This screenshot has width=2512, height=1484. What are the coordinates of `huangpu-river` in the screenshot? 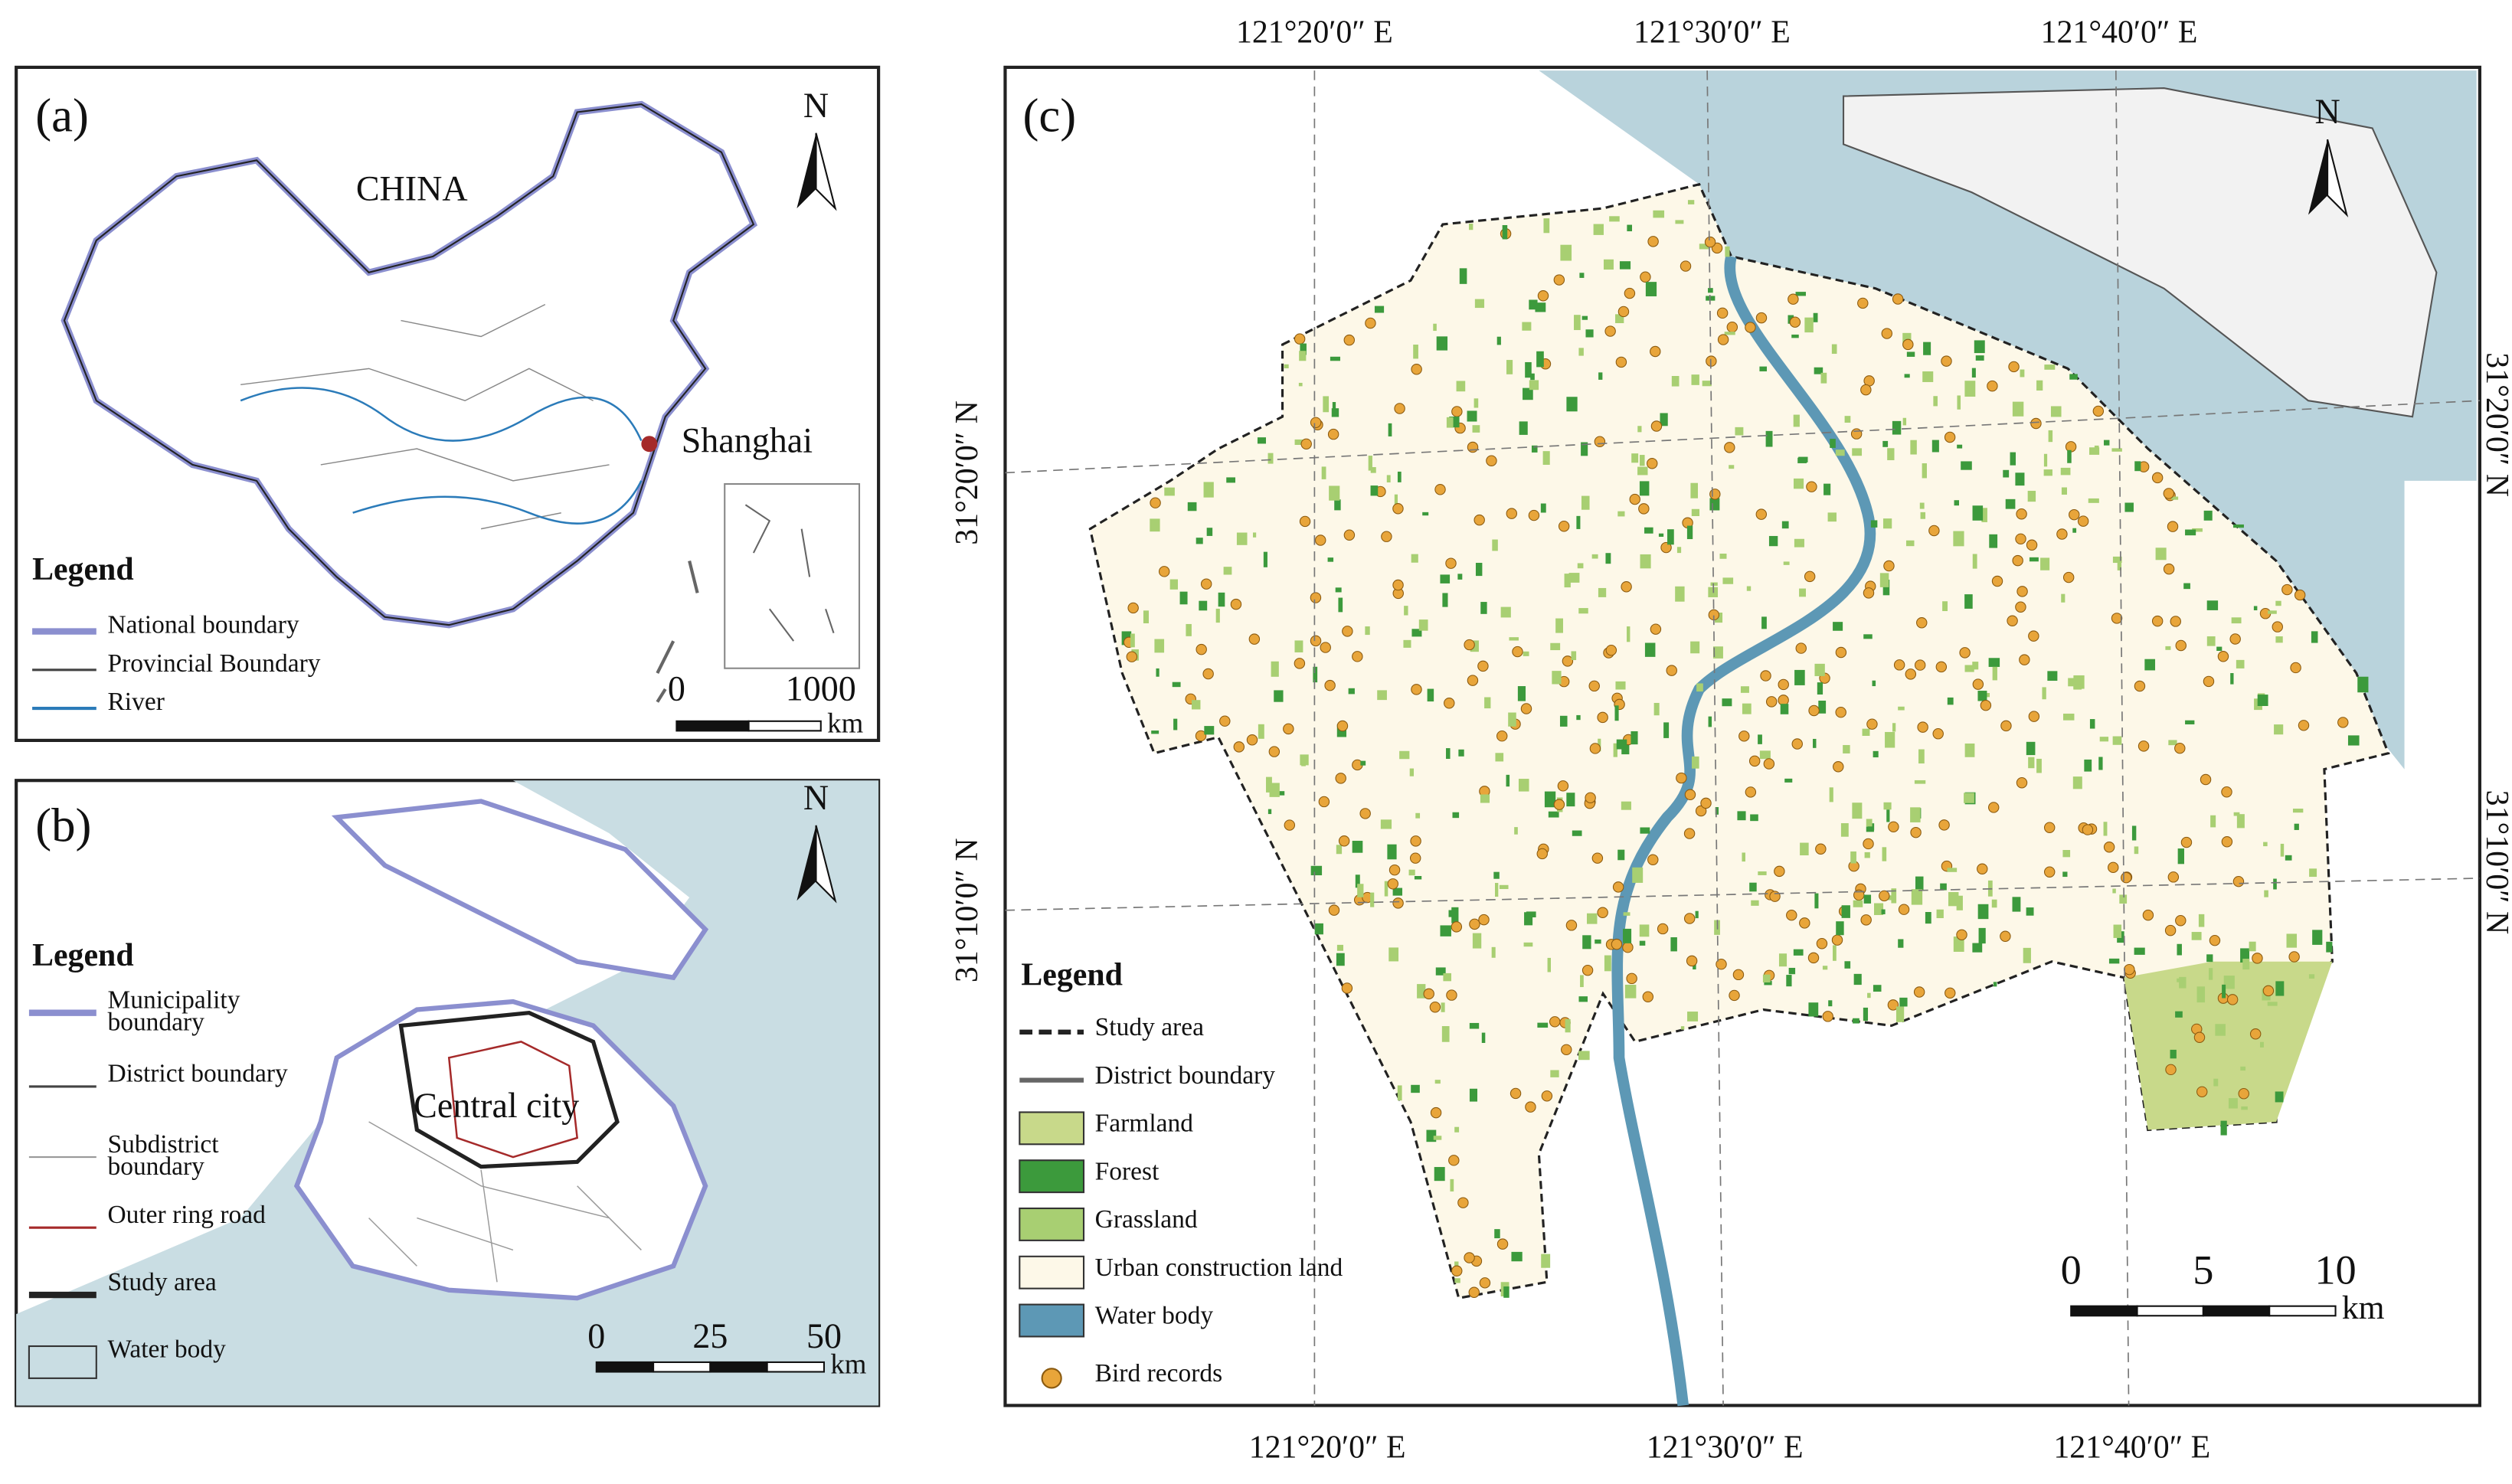 It's located at (1743, 831).